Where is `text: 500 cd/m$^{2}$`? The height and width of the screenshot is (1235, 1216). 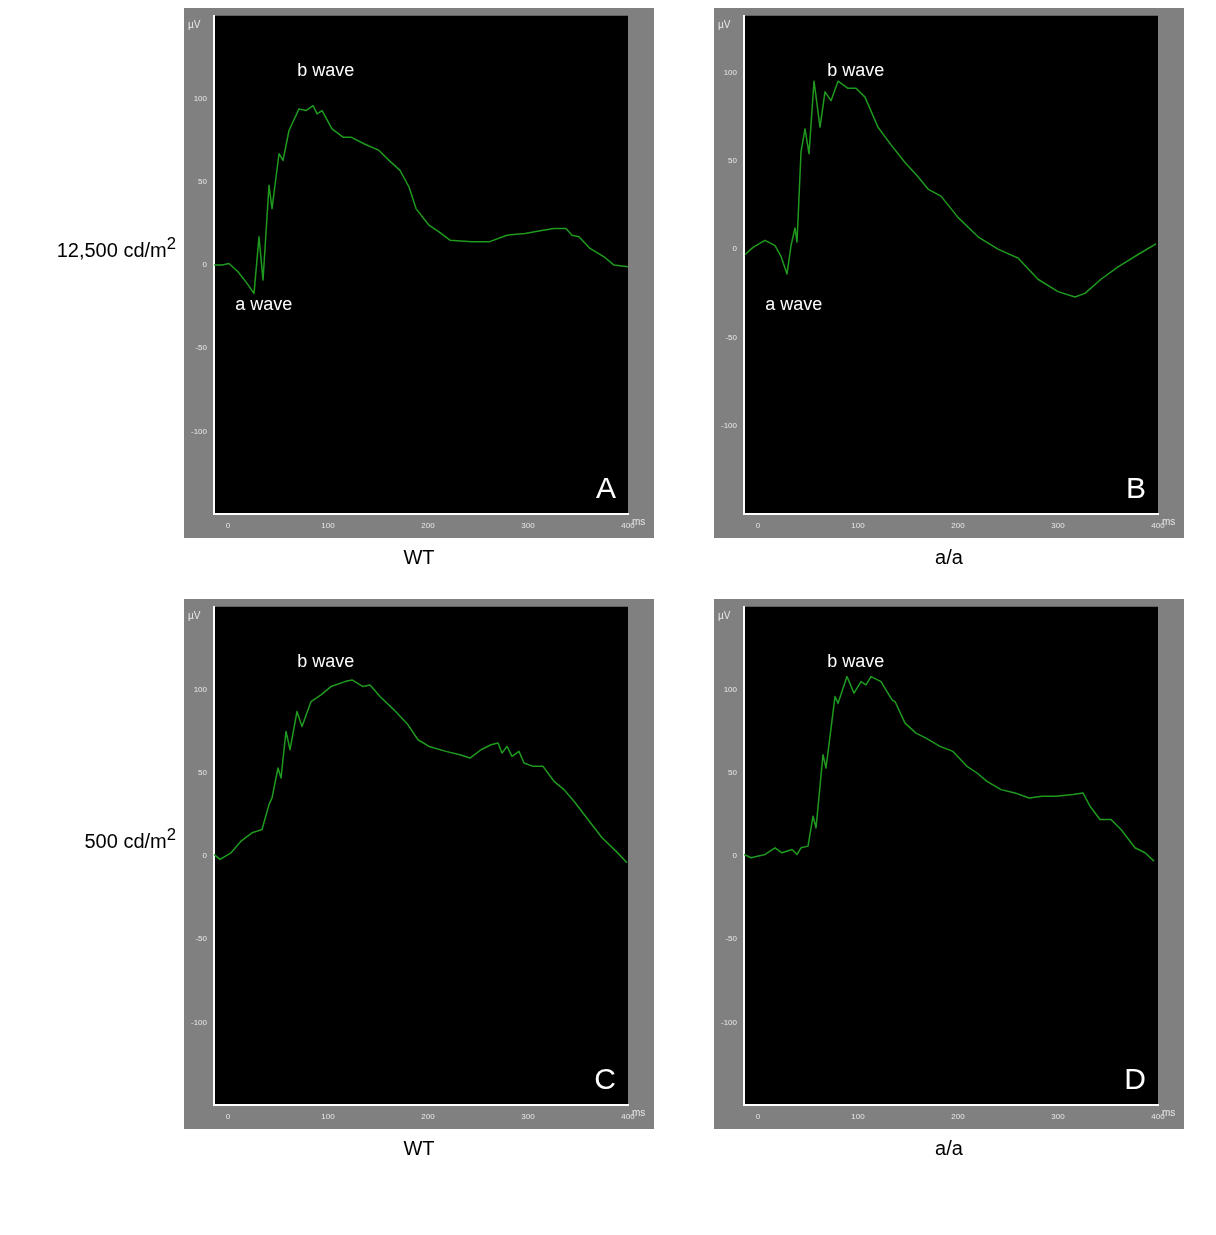
text: 500 cd/m$^{2}$ is located at coordinates (130, 839).